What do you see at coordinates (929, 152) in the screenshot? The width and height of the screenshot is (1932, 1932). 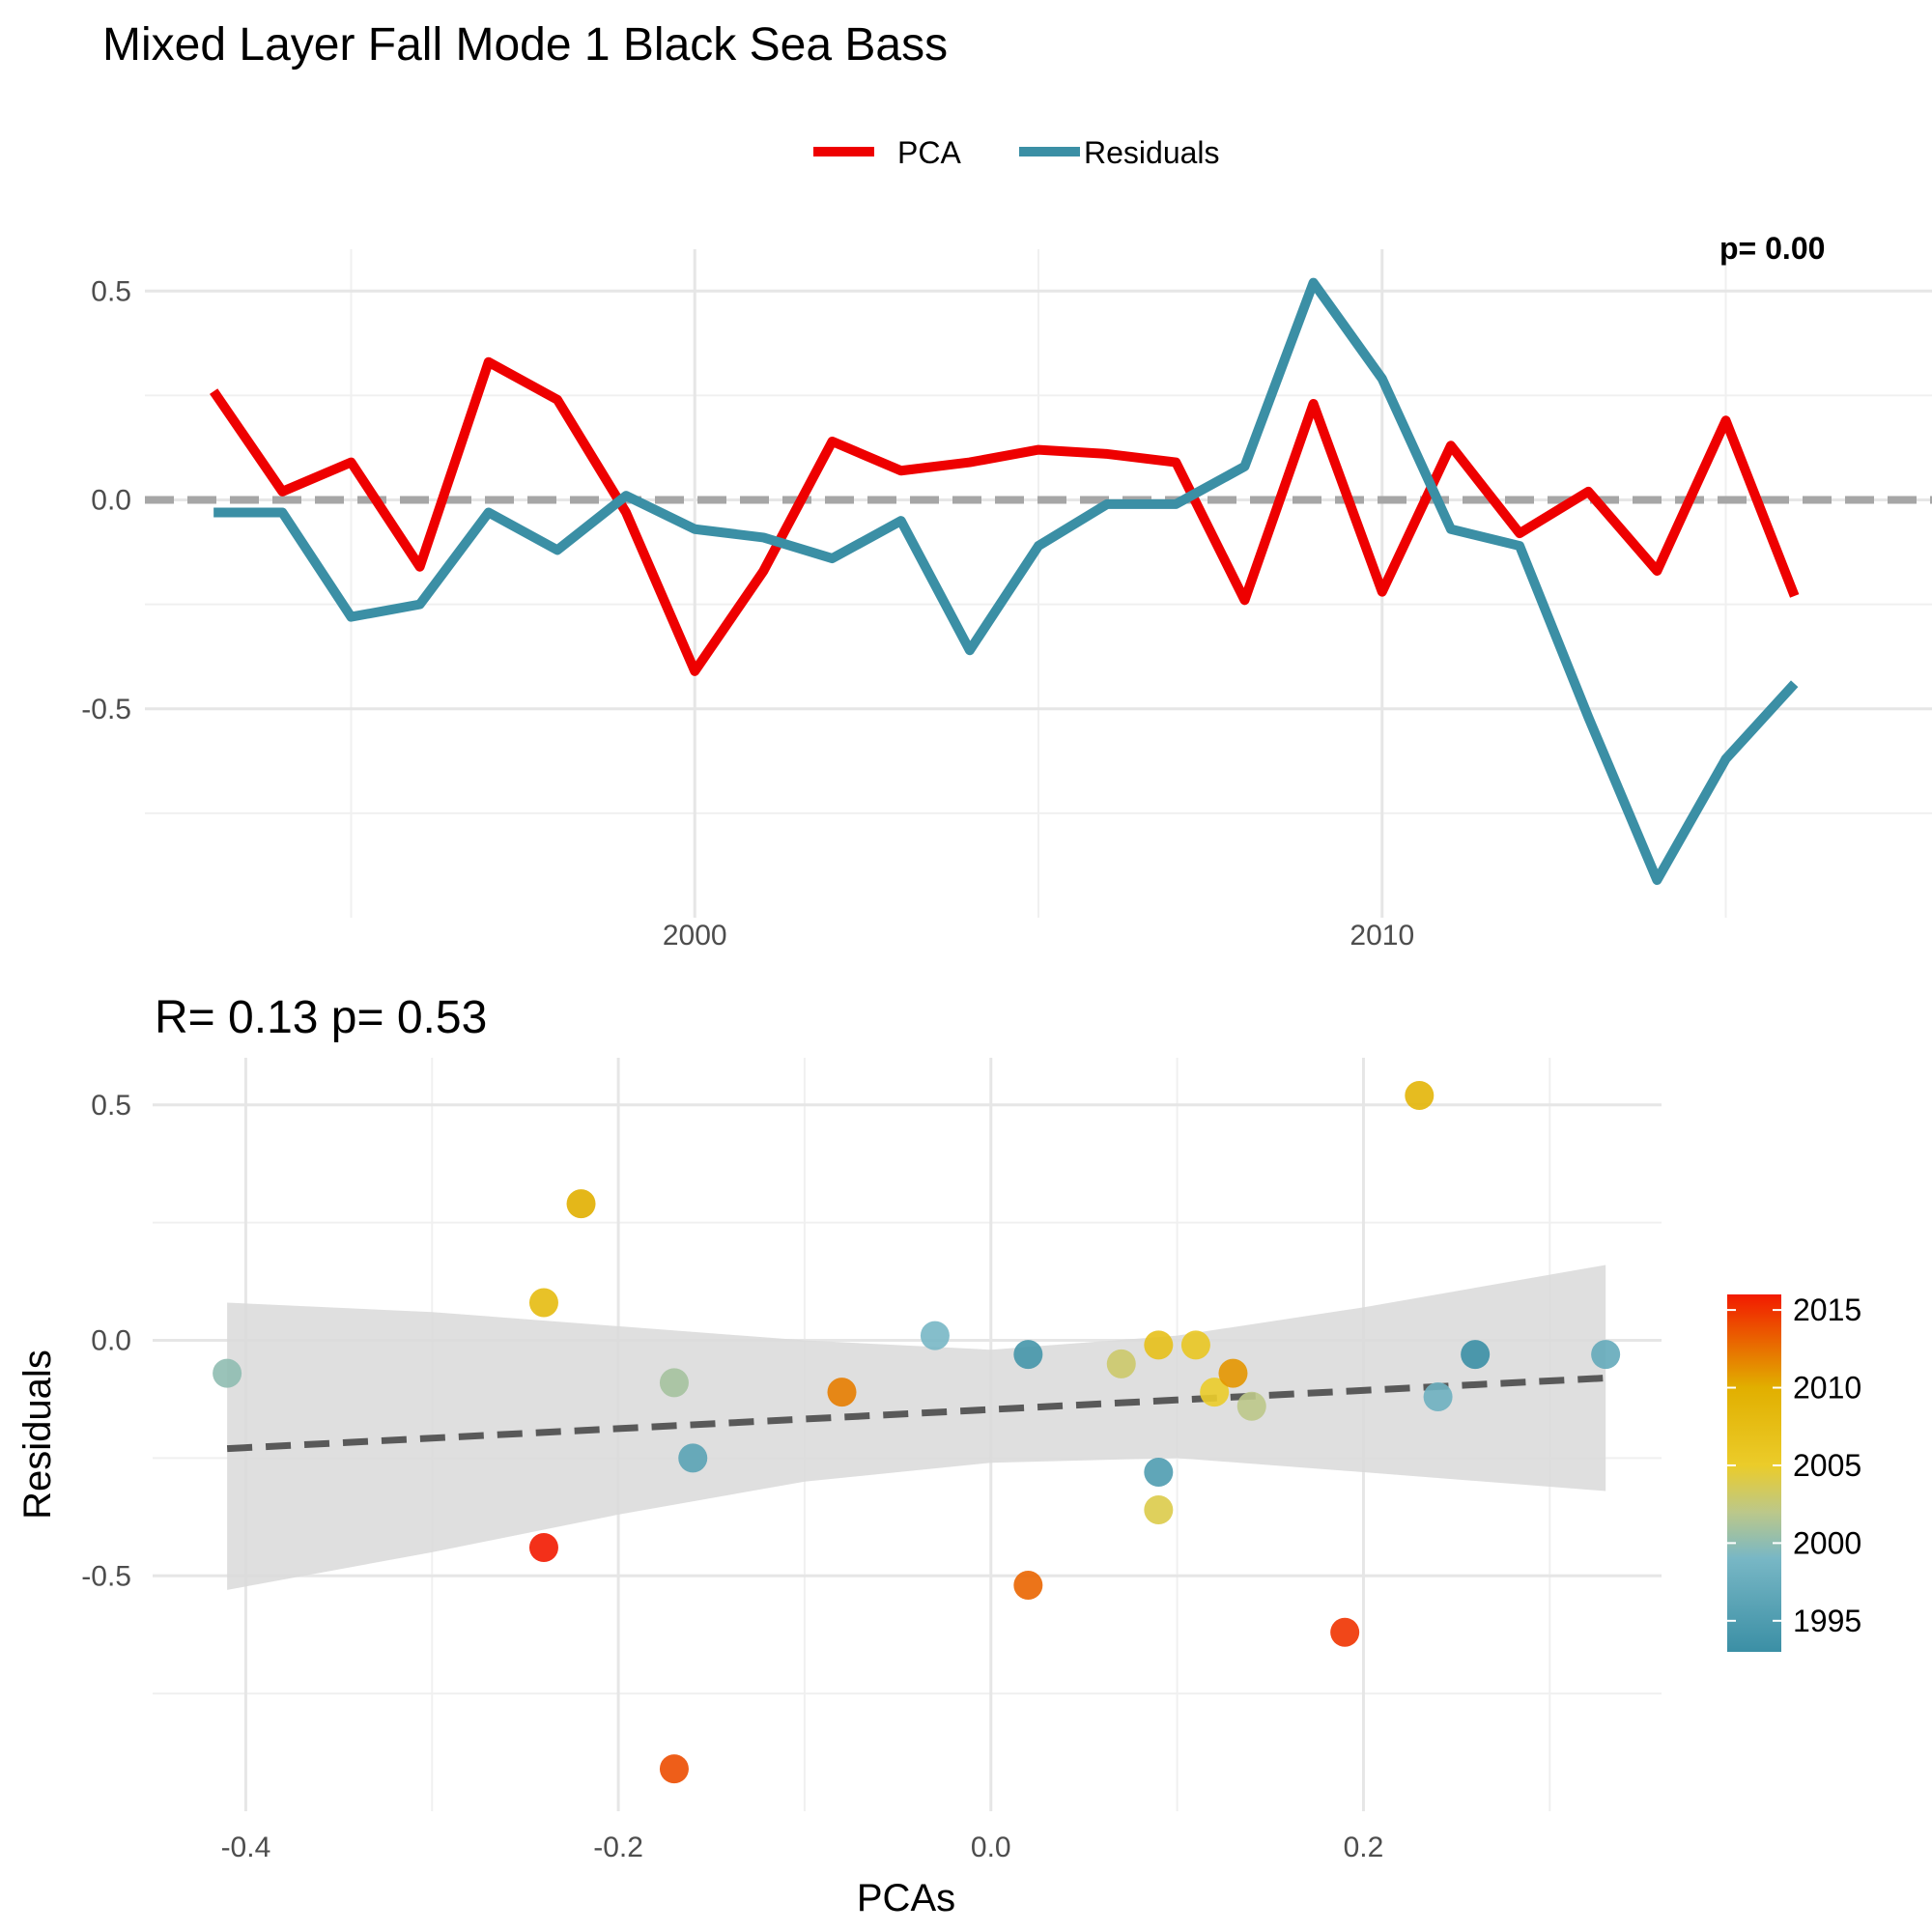 I see `legend-label-pca: PCA` at bounding box center [929, 152].